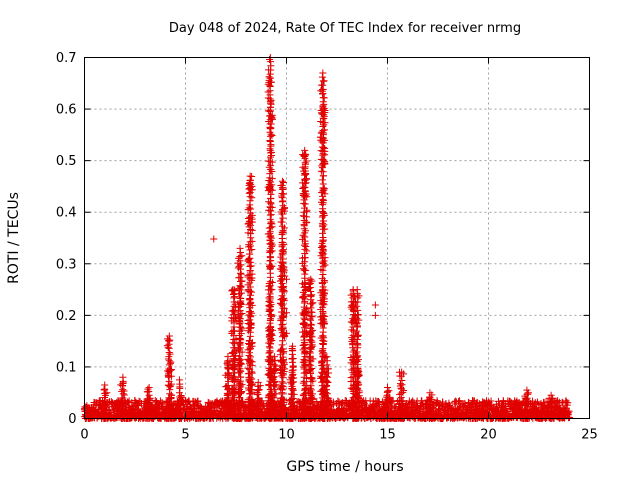 This screenshot has width=640, height=480. I want to click on y-tick-label: 0, so click(72, 419).